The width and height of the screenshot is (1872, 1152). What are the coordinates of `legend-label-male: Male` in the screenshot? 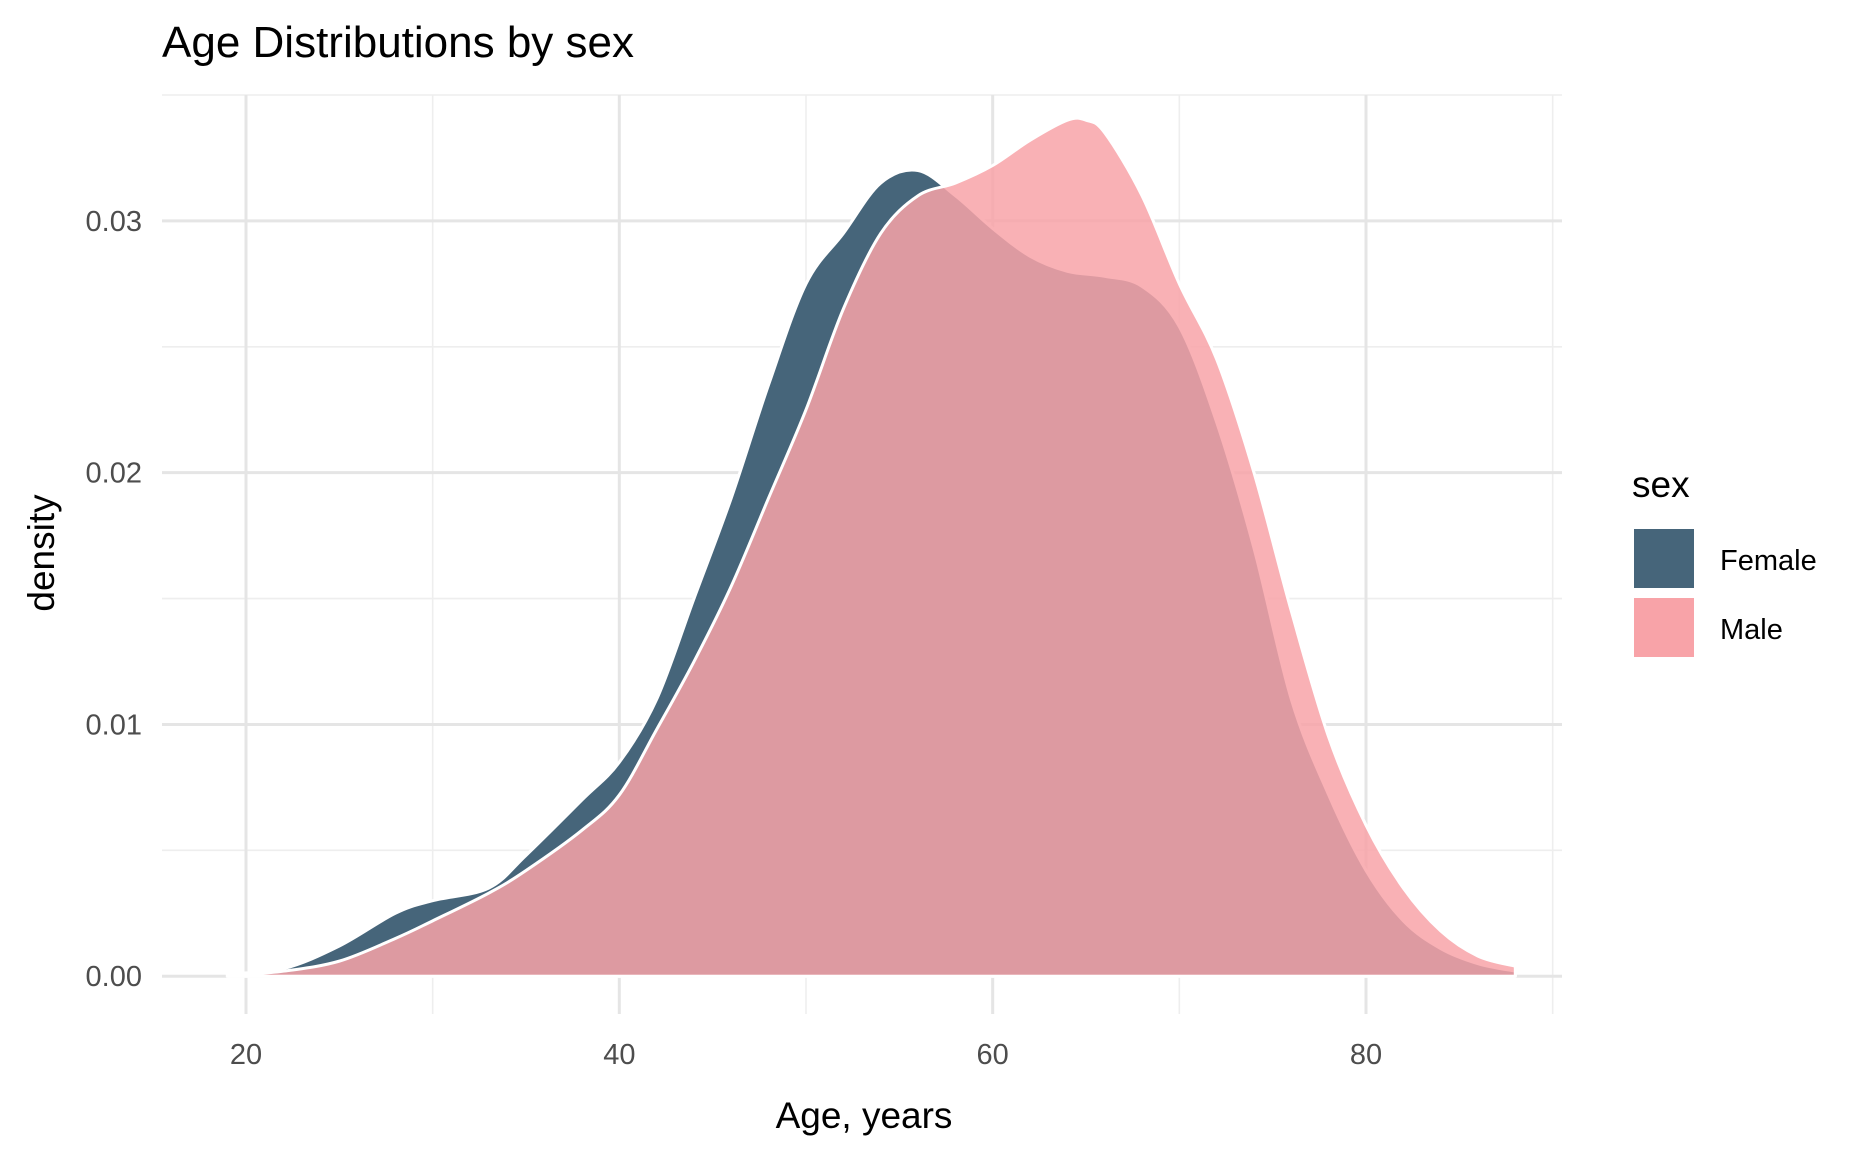 It's located at (1751, 630).